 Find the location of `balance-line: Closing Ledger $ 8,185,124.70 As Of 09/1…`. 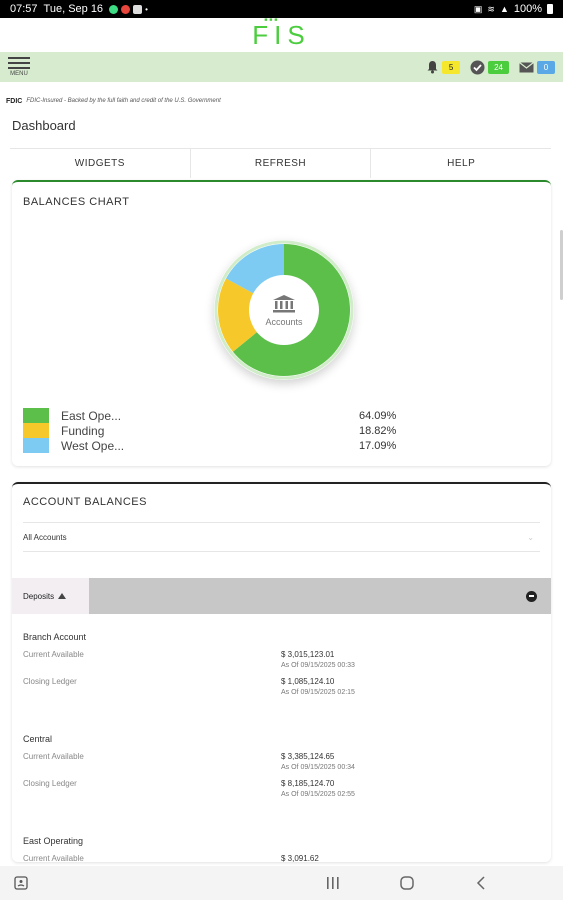

balance-line: Closing Ledger $ 8,185,124.70 As Of 09/1… is located at coordinates (273, 792).